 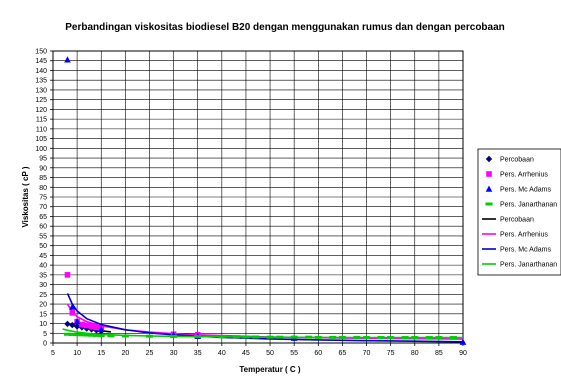 I want to click on legend-label: Percobaan, so click(x=517, y=220).